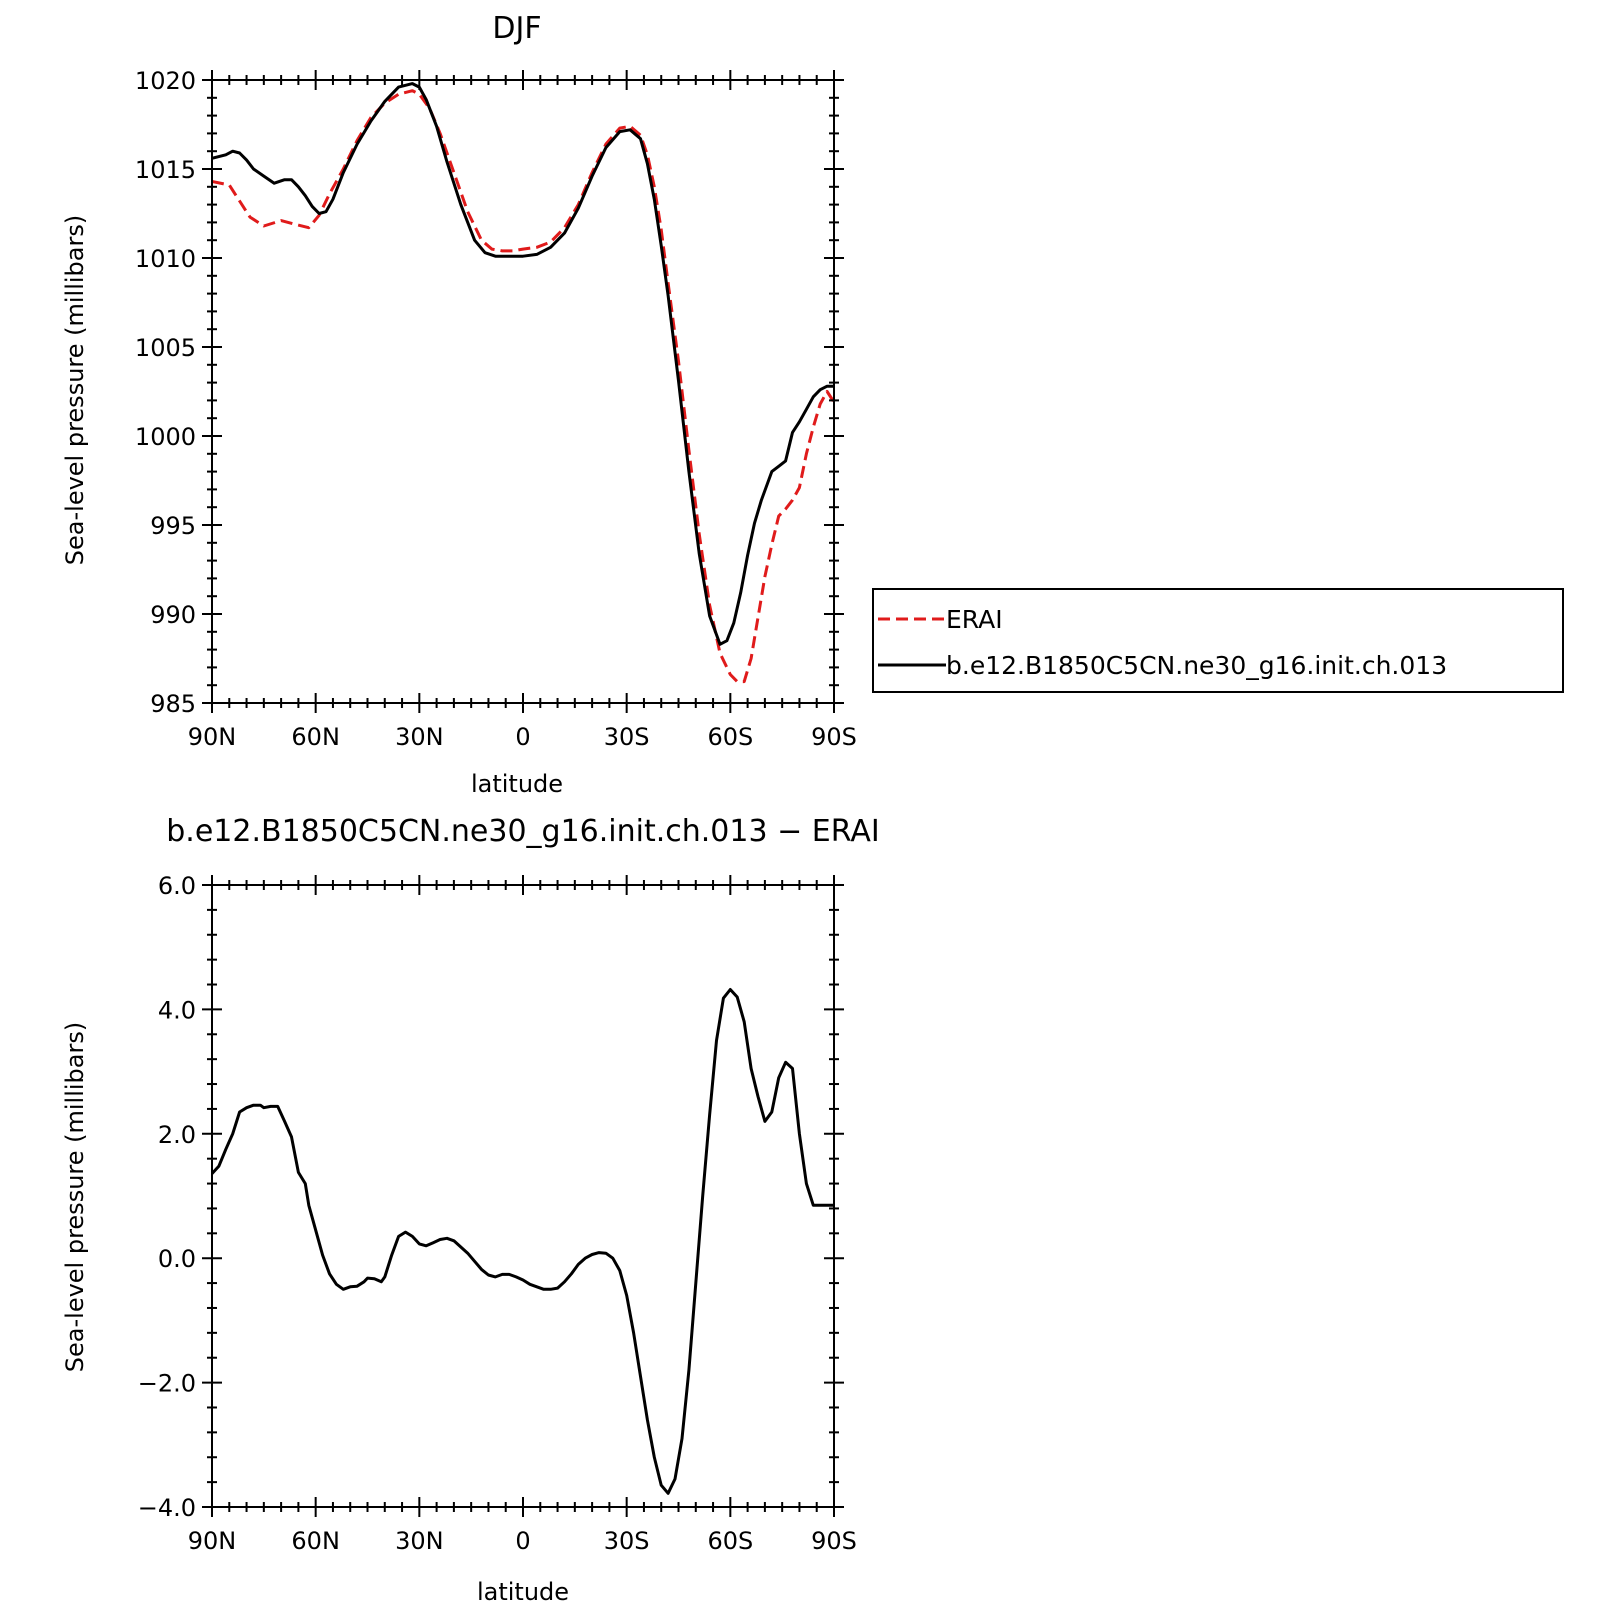  I want to click on top-chart-x-tick-label: 0, so click(522, 737).